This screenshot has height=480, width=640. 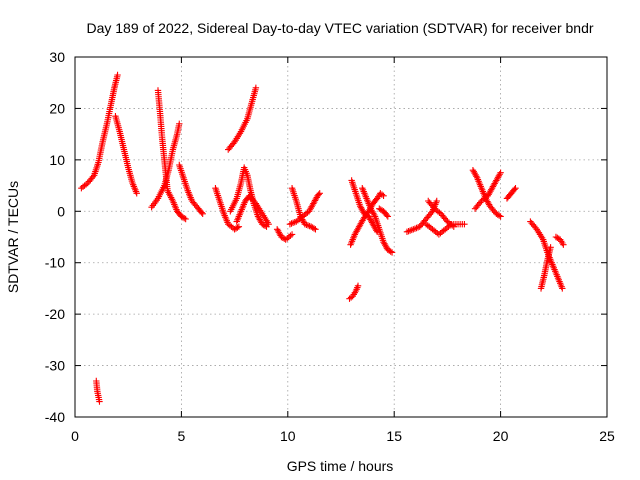 What do you see at coordinates (57, 108) in the screenshot?
I see `y-tick-label: 20` at bounding box center [57, 108].